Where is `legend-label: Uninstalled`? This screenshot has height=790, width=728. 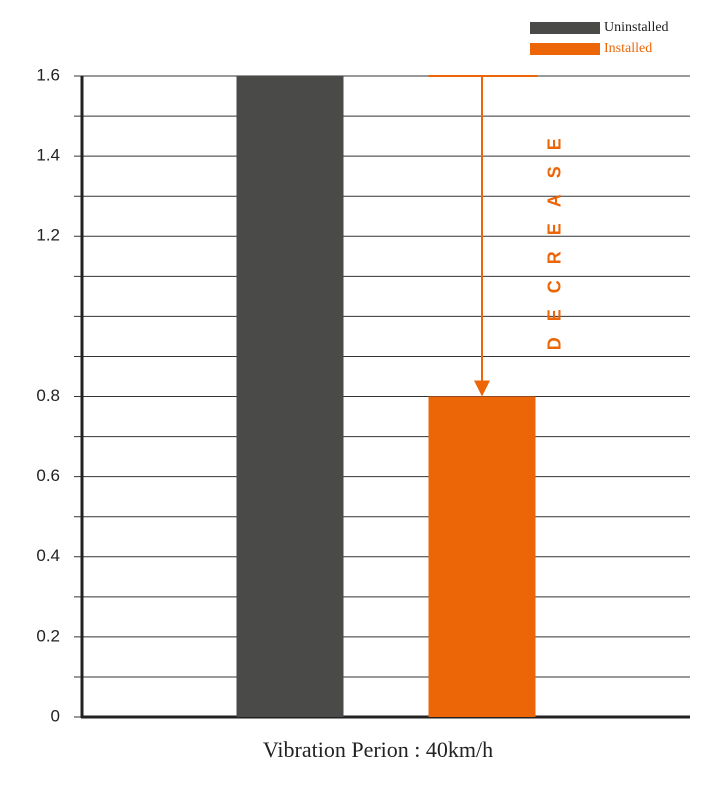 legend-label: Uninstalled is located at coordinates (636, 27).